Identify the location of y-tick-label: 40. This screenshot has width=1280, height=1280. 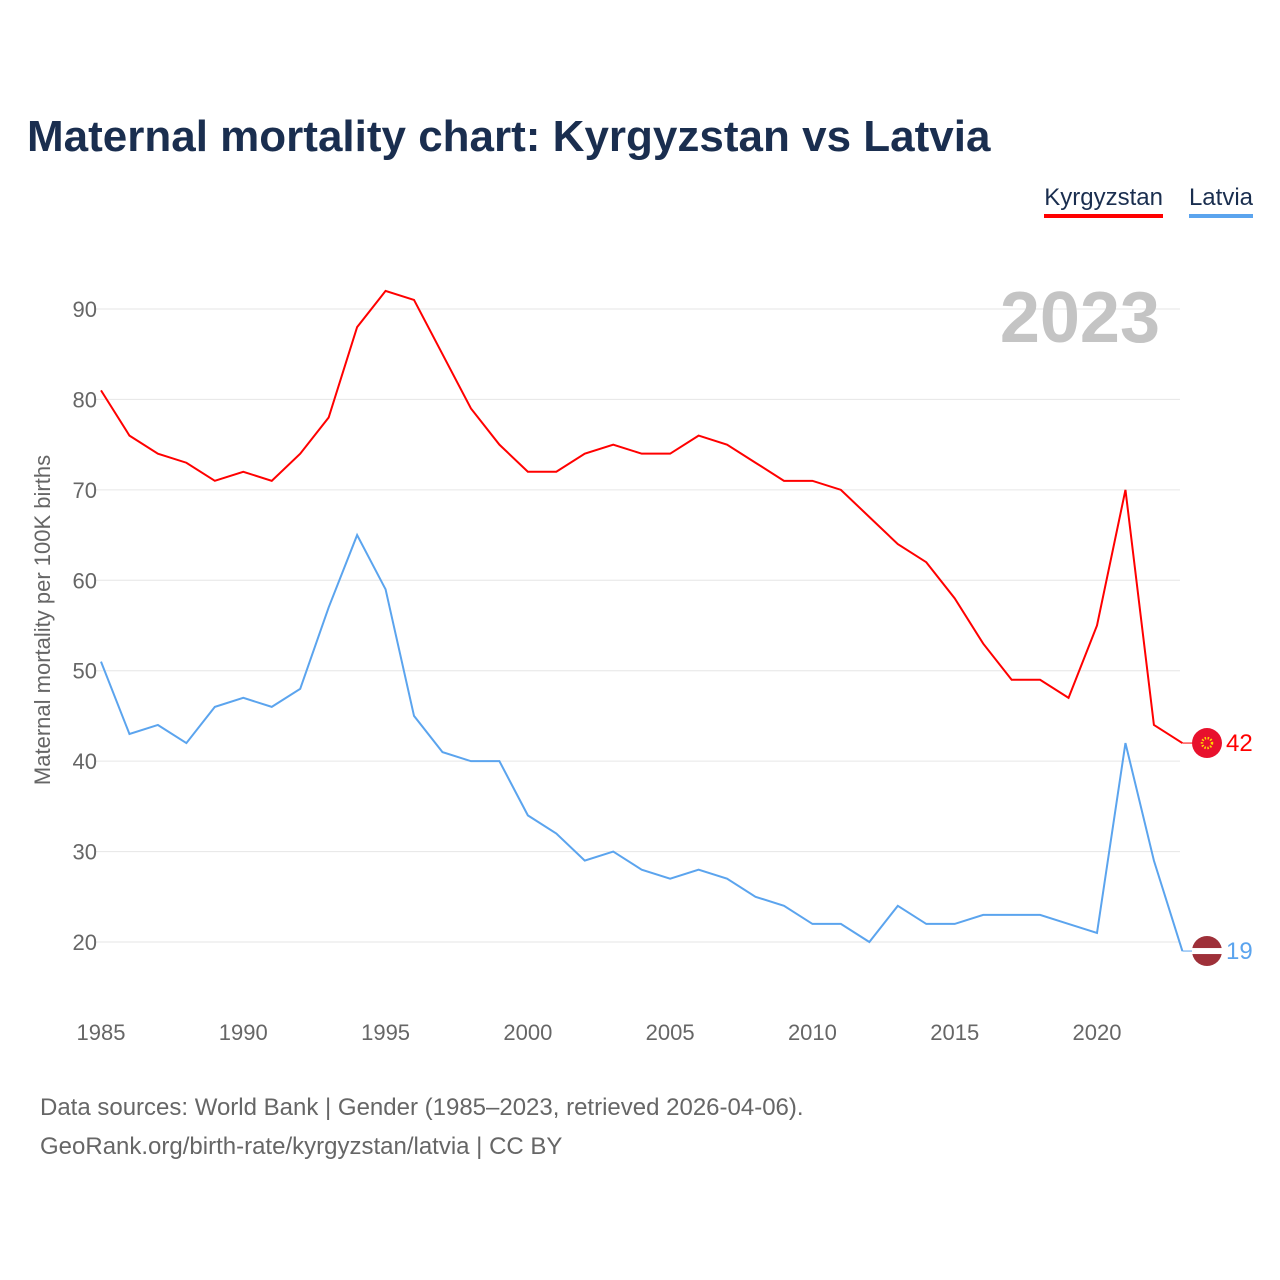
(85, 761).